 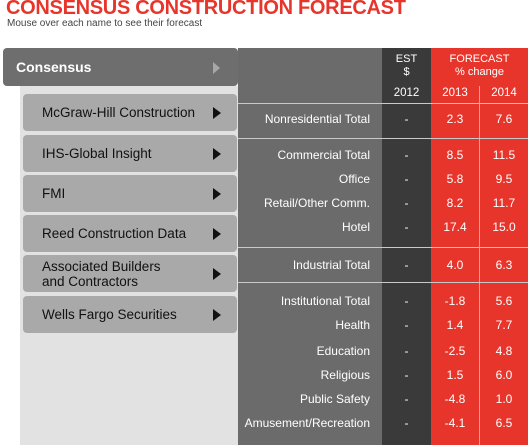 I want to click on source-label: Reed Construction Data, so click(x=114, y=233).